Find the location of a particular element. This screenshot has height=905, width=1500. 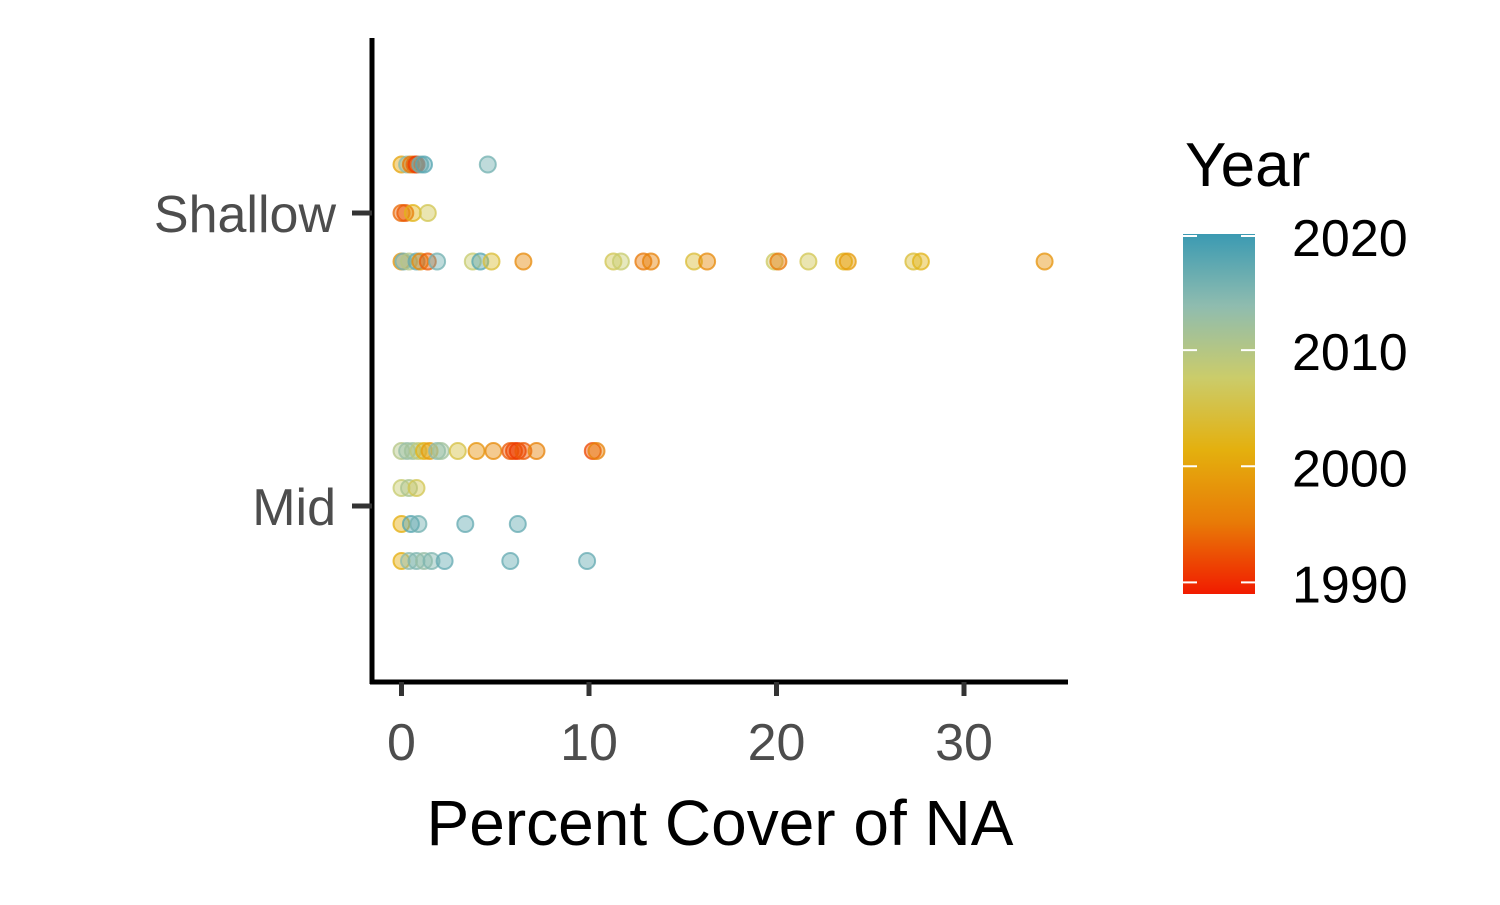

x-tick-label: 0 is located at coordinates (401, 743).